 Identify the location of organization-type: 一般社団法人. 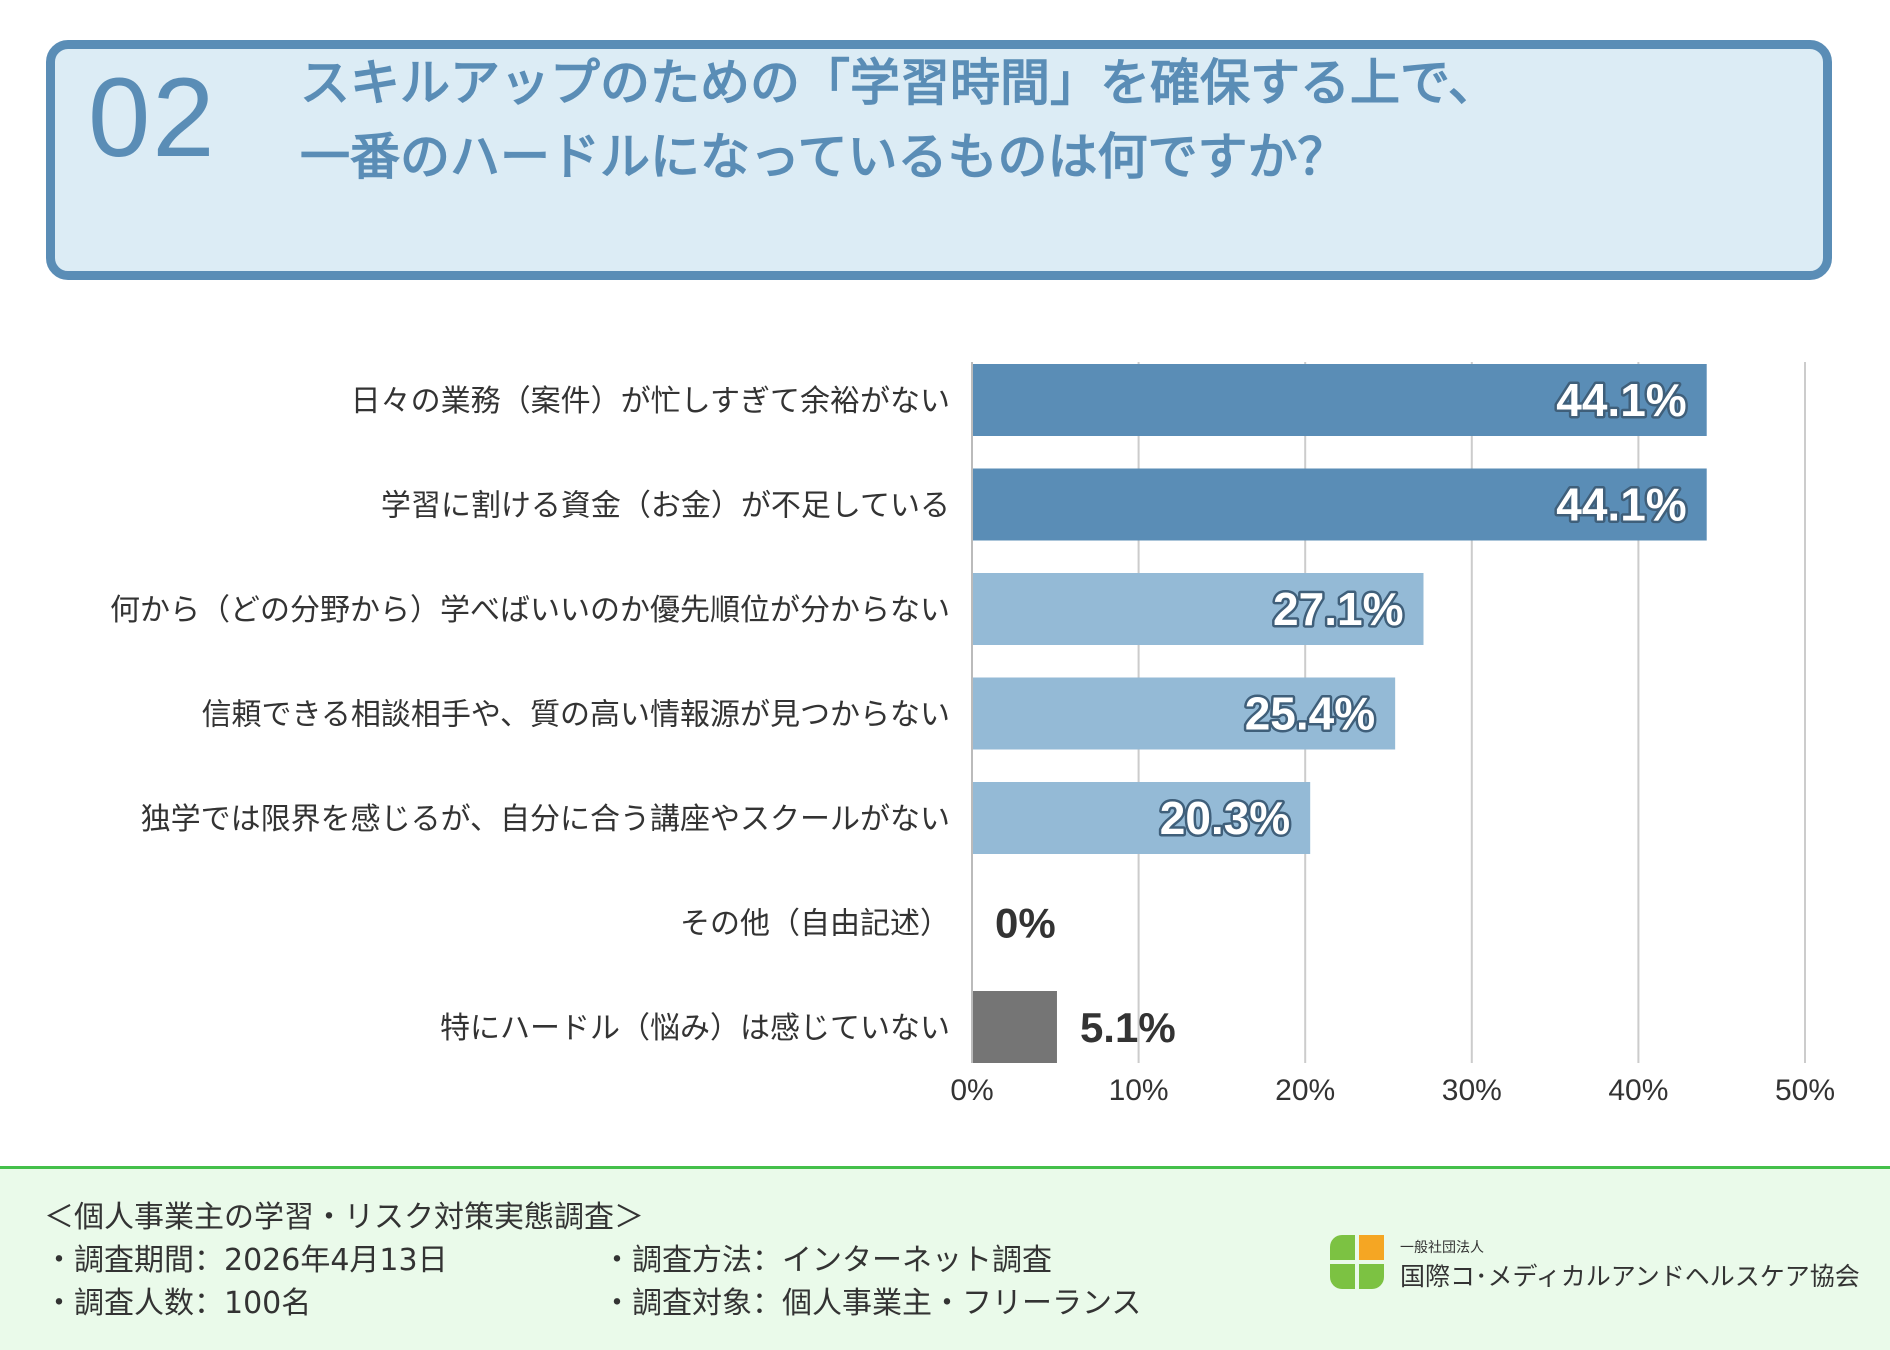
(1442, 1248).